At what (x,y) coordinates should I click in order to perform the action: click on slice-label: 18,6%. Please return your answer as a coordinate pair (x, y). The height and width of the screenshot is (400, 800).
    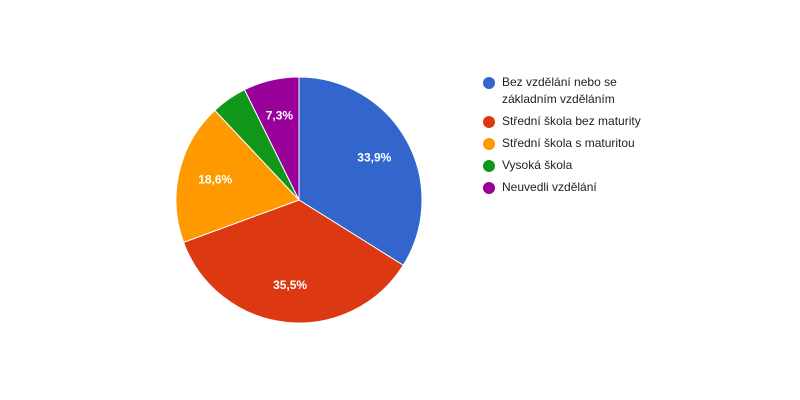
    Looking at the image, I should click on (215, 179).